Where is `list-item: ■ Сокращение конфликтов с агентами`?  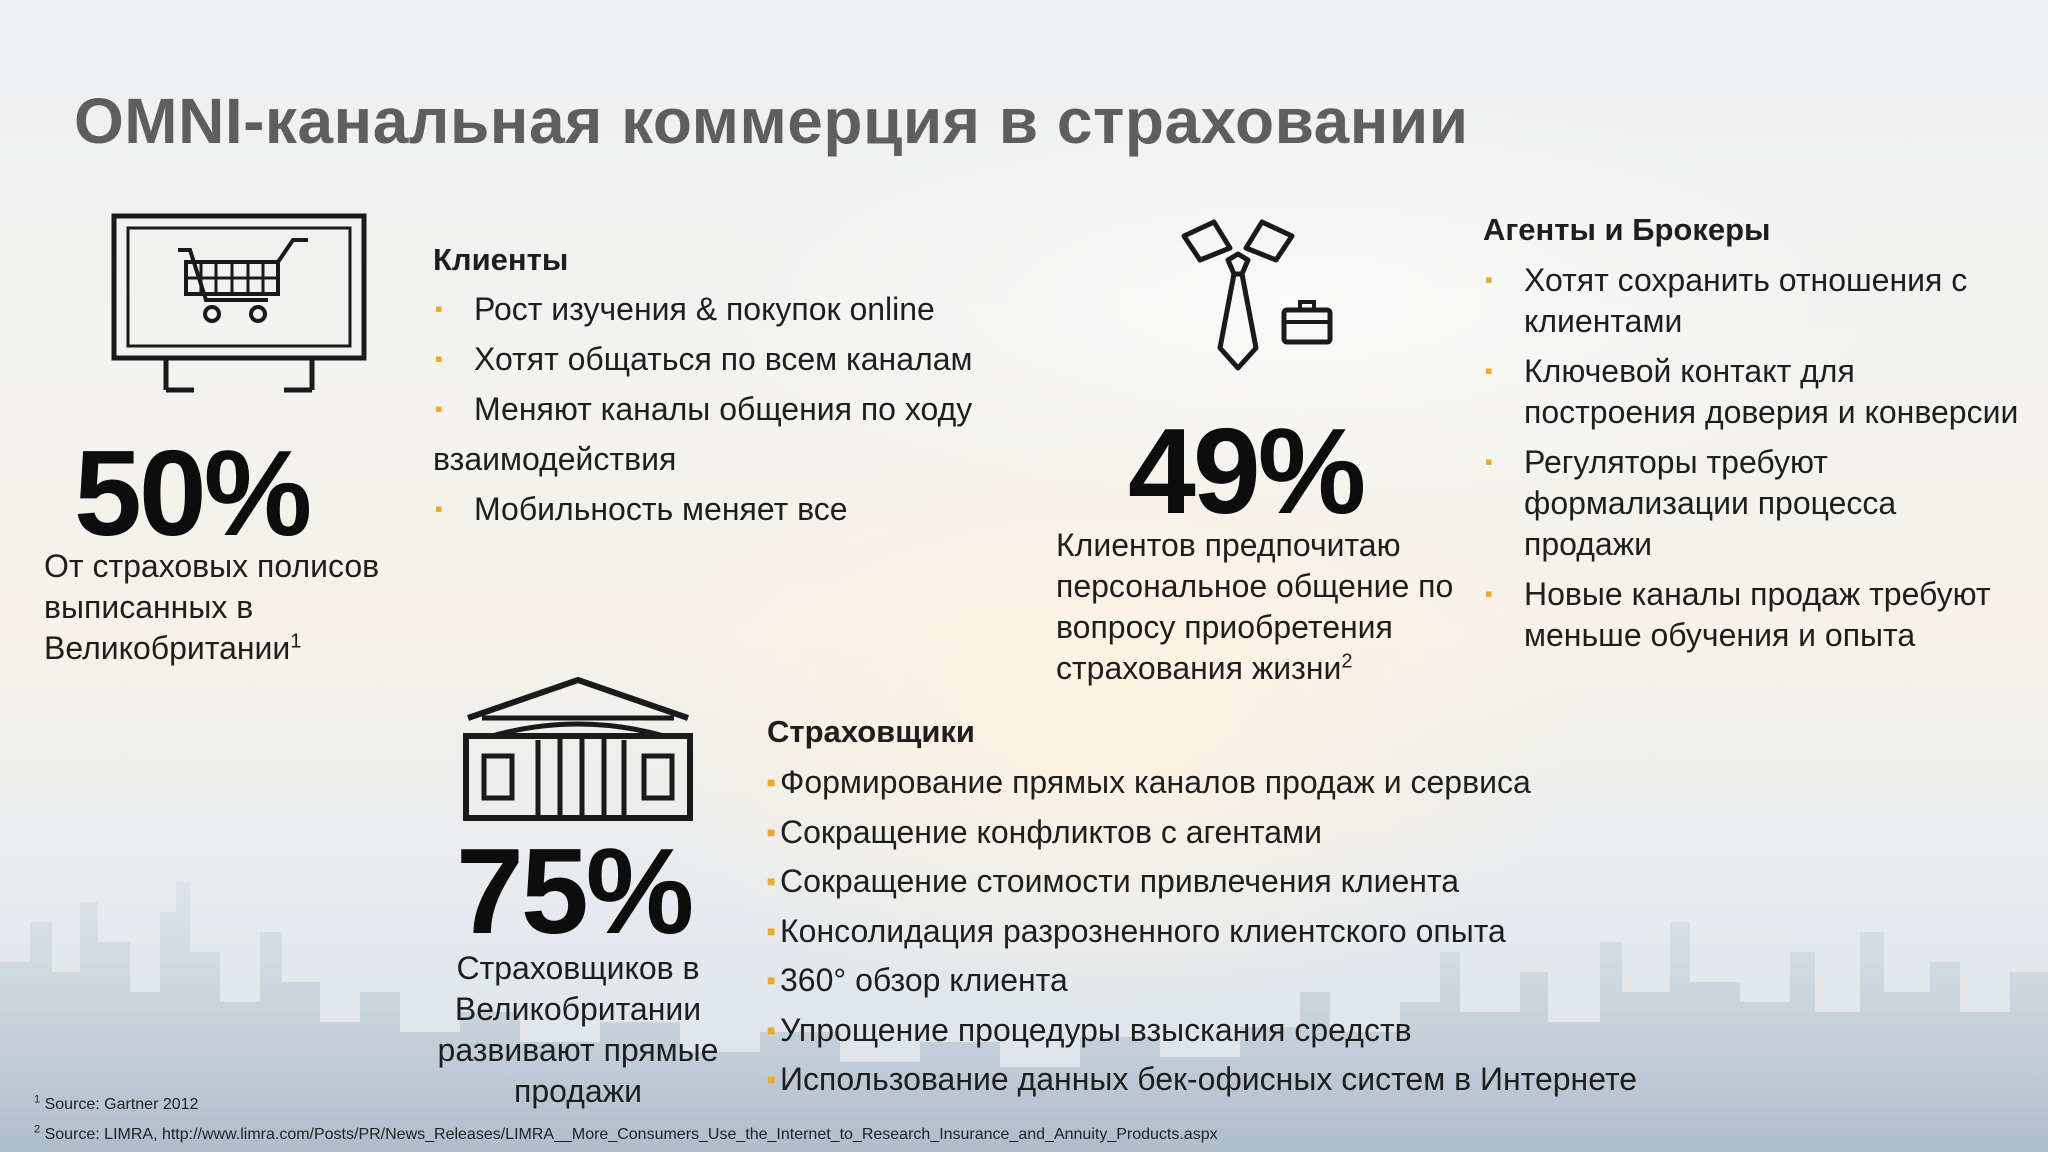 list-item: ■ Сокращение конфликтов с агентами is located at coordinates (1257, 833).